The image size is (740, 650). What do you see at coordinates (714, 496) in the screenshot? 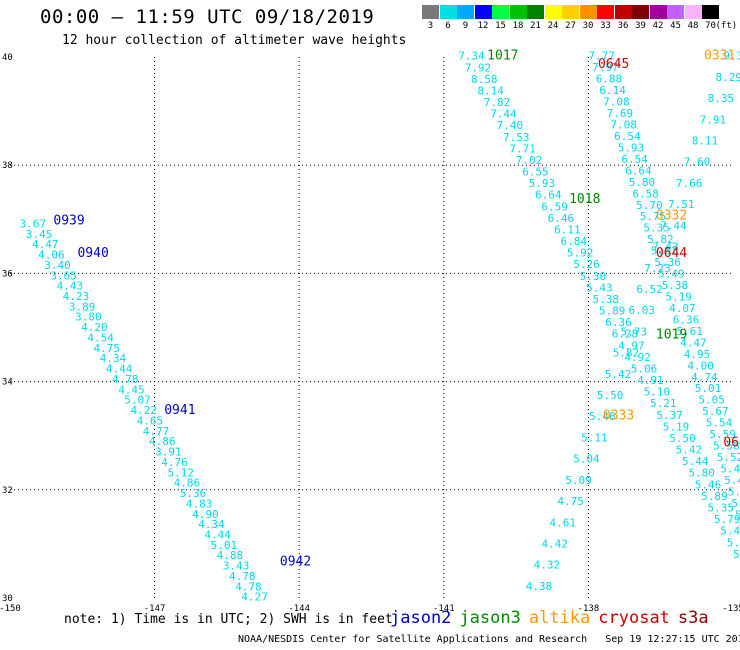
I see `swh-value: 5.89` at bounding box center [714, 496].